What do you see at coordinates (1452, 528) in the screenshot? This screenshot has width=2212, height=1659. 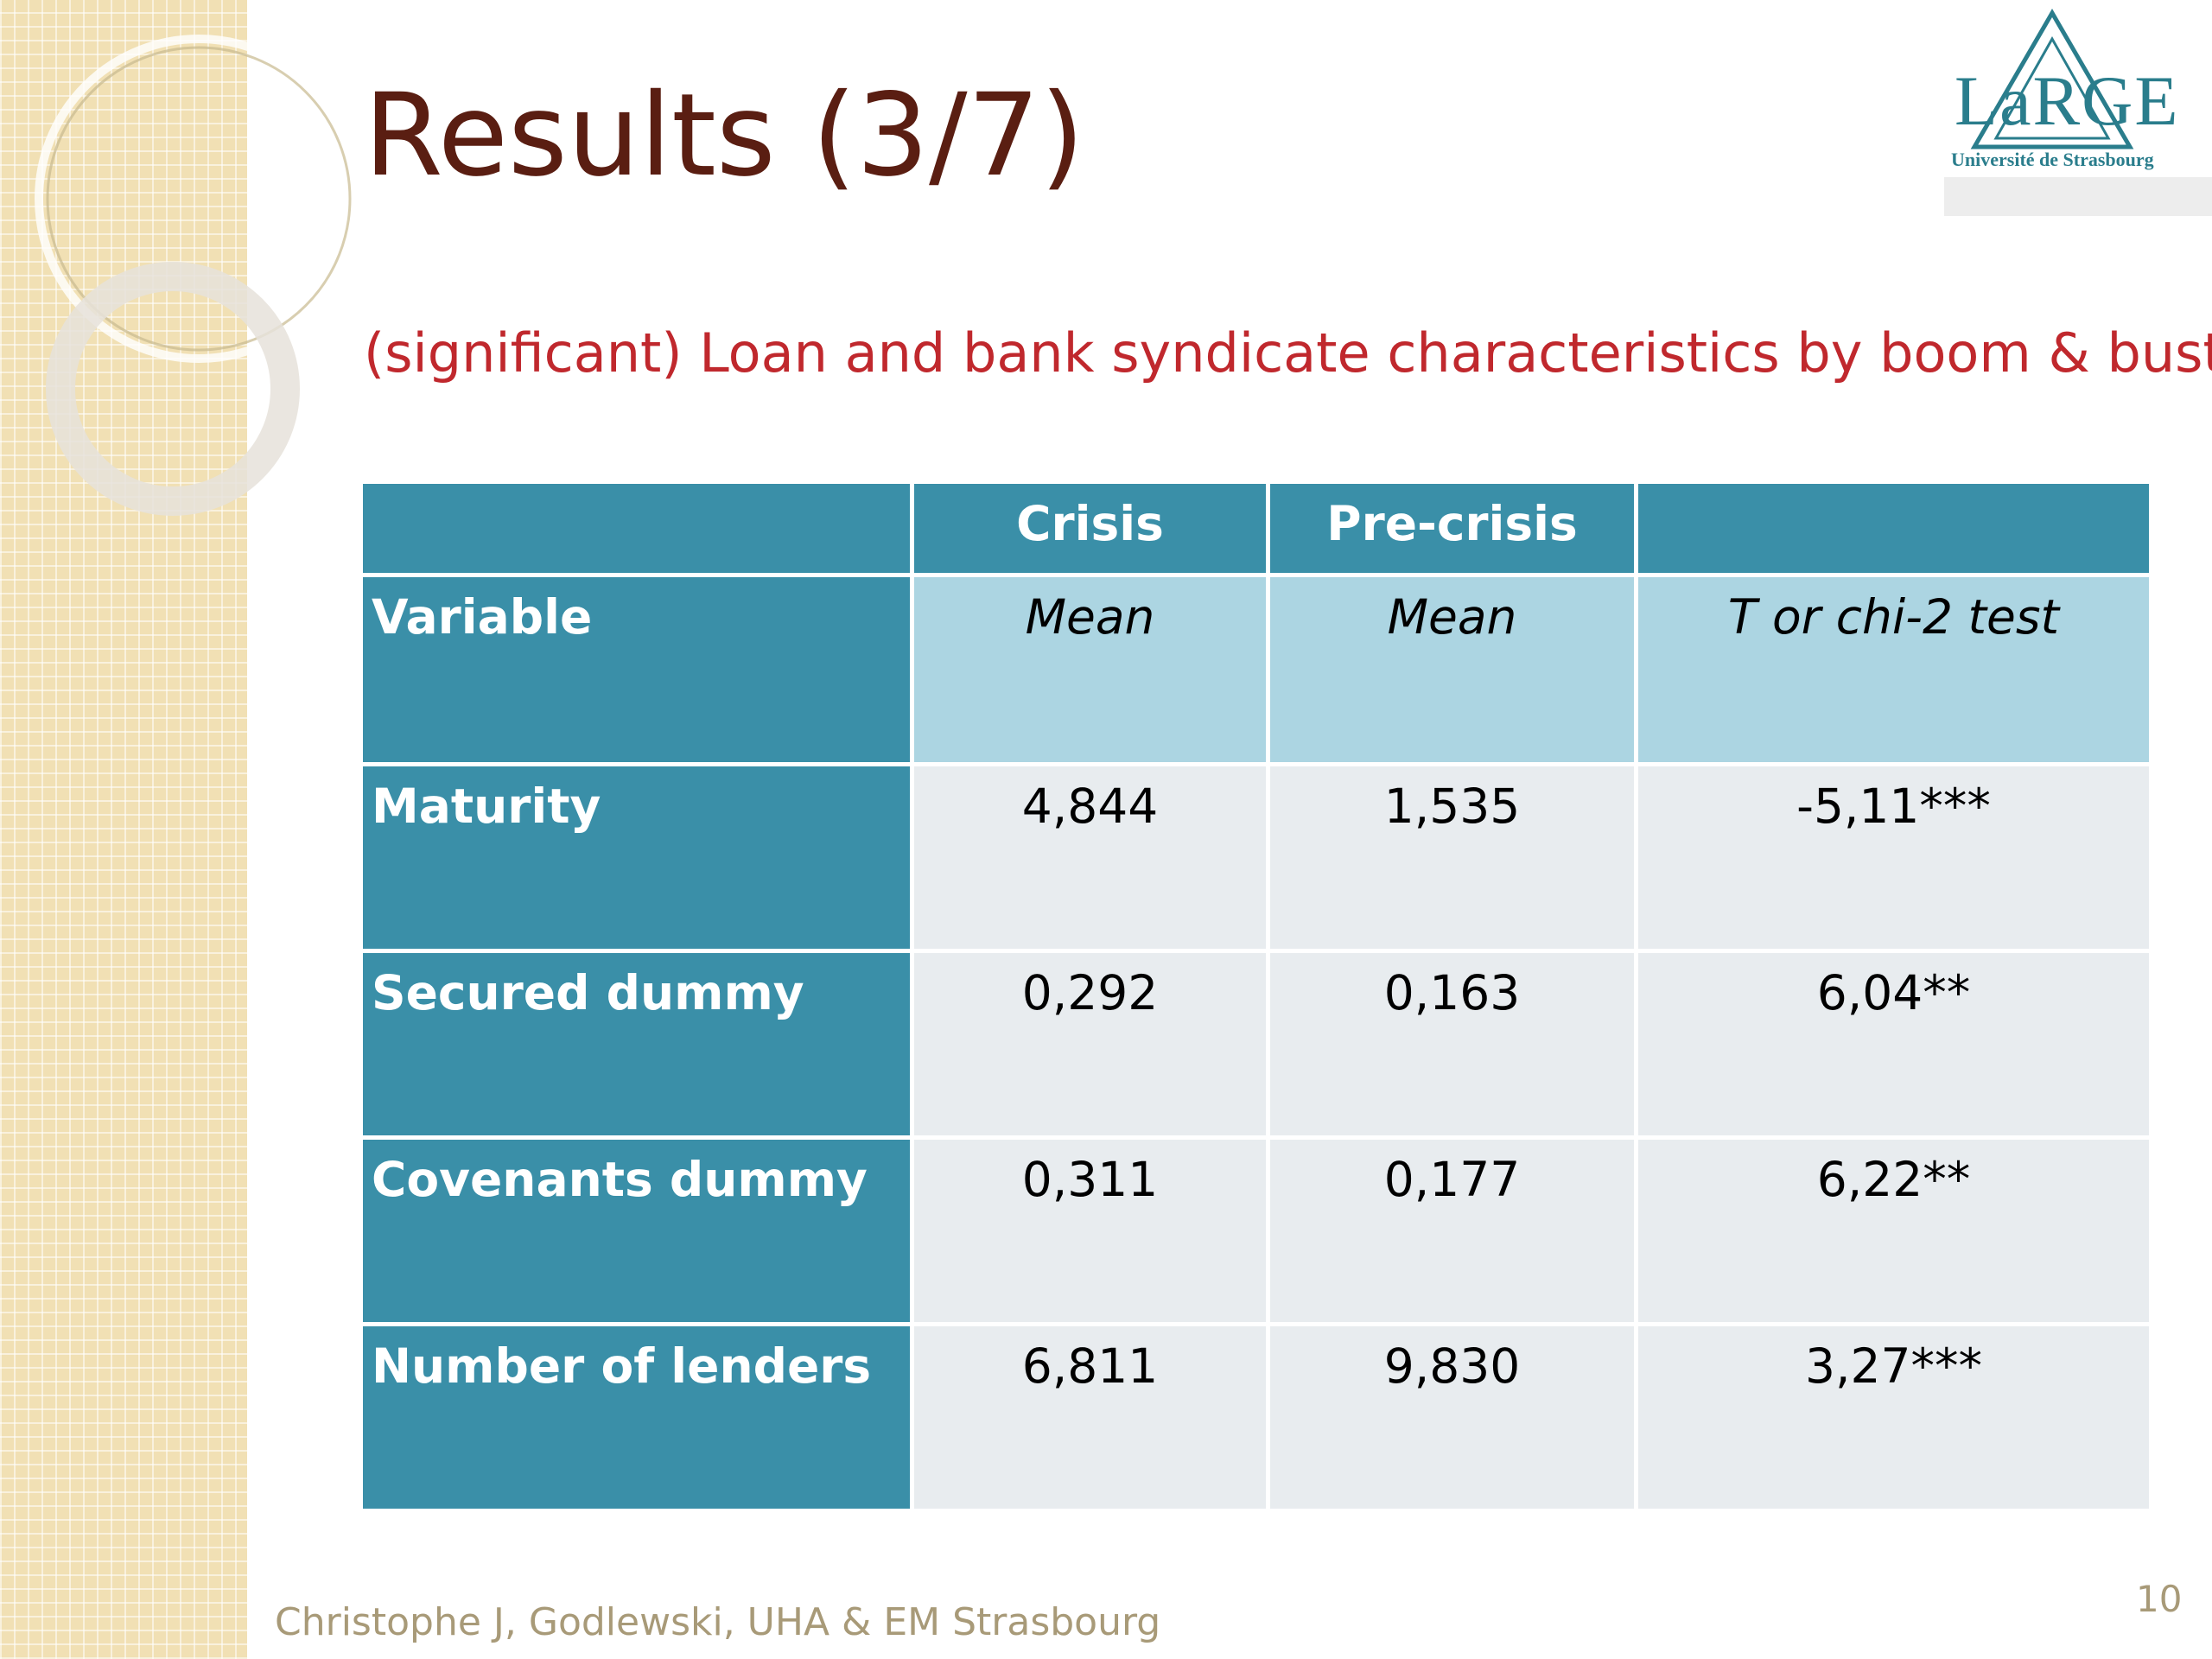 I see `group-label: Pre-crisis` at bounding box center [1452, 528].